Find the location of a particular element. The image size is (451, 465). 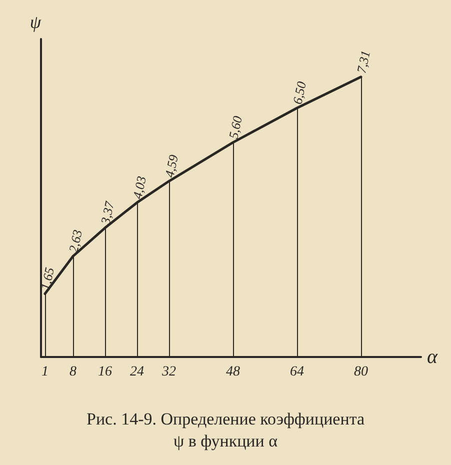

data-label: 4,03 is located at coordinates (140, 187).